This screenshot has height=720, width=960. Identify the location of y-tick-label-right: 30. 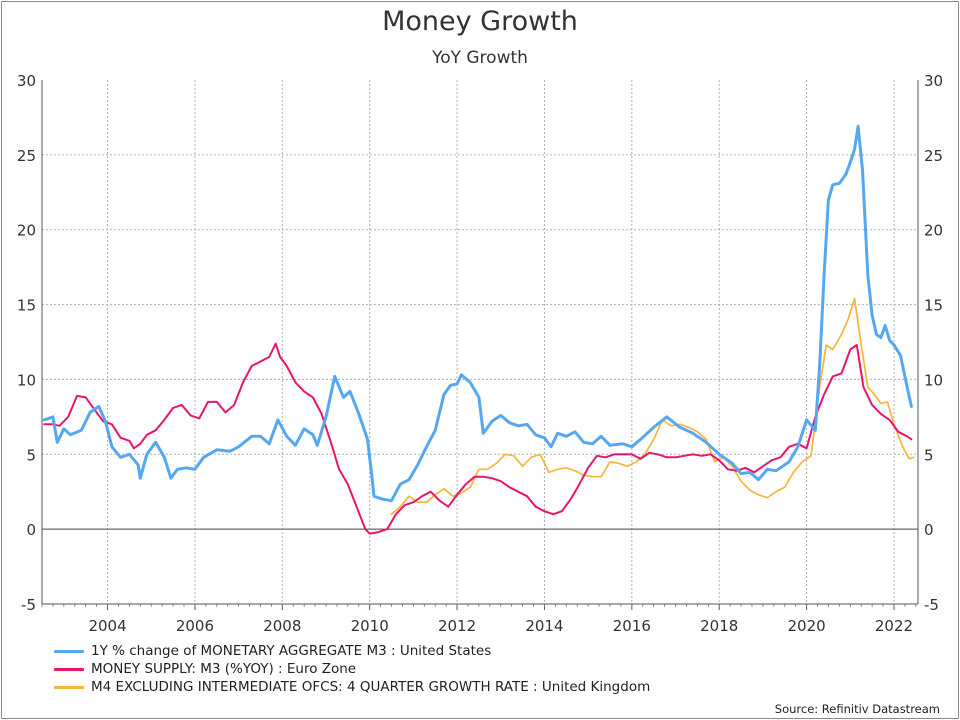
(933, 81).